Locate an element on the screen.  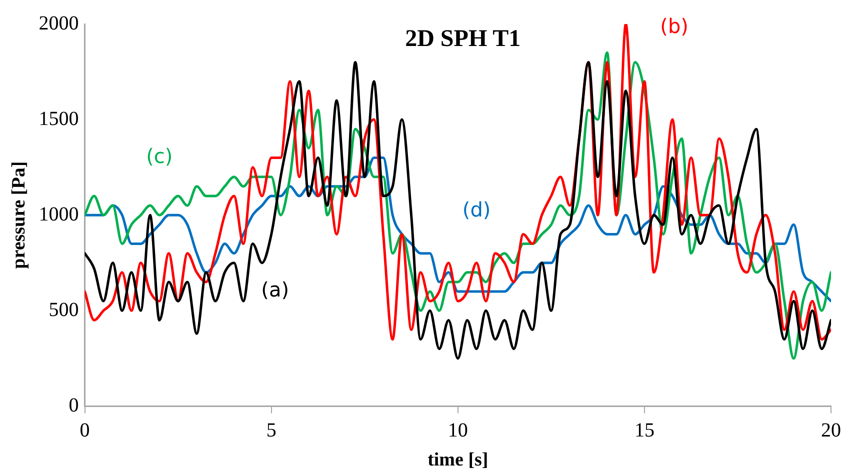
y-axis-title: pressure [Pa] is located at coordinates (19, 215).